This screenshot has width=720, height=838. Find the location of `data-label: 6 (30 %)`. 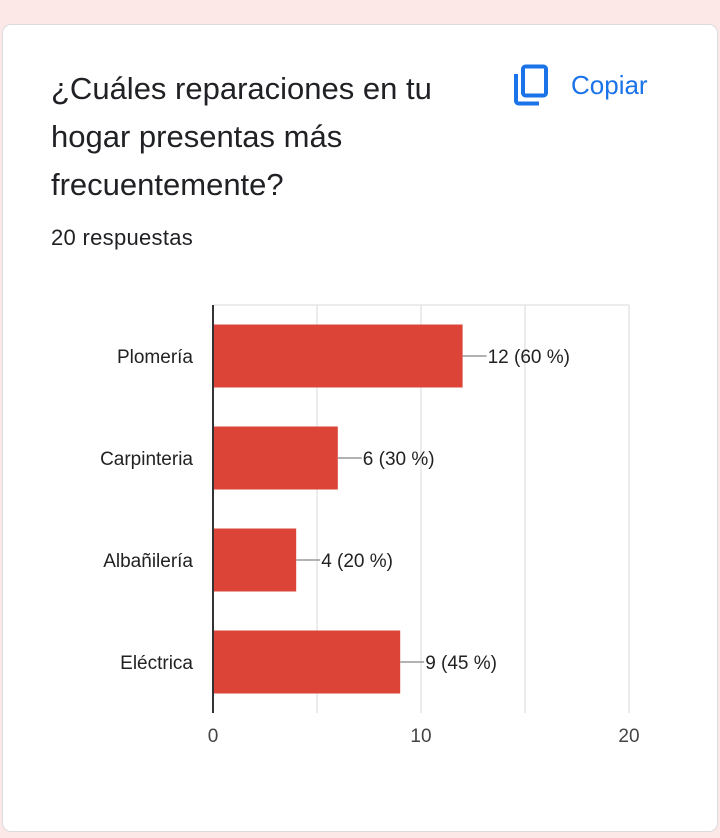

data-label: 6 (30 %) is located at coordinates (399, 459).